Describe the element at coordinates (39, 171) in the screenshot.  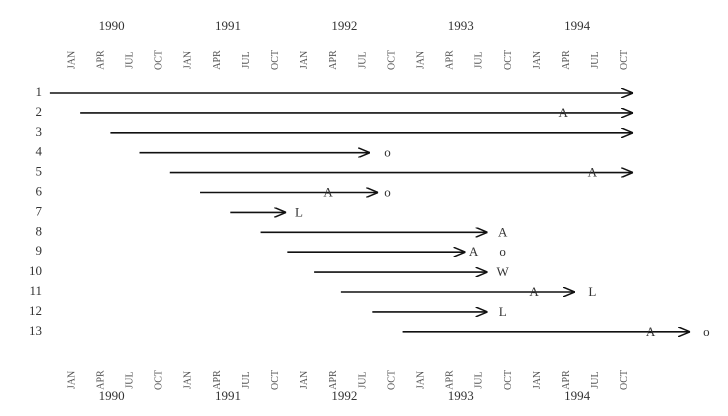
I see `row-label: 5` at that location.